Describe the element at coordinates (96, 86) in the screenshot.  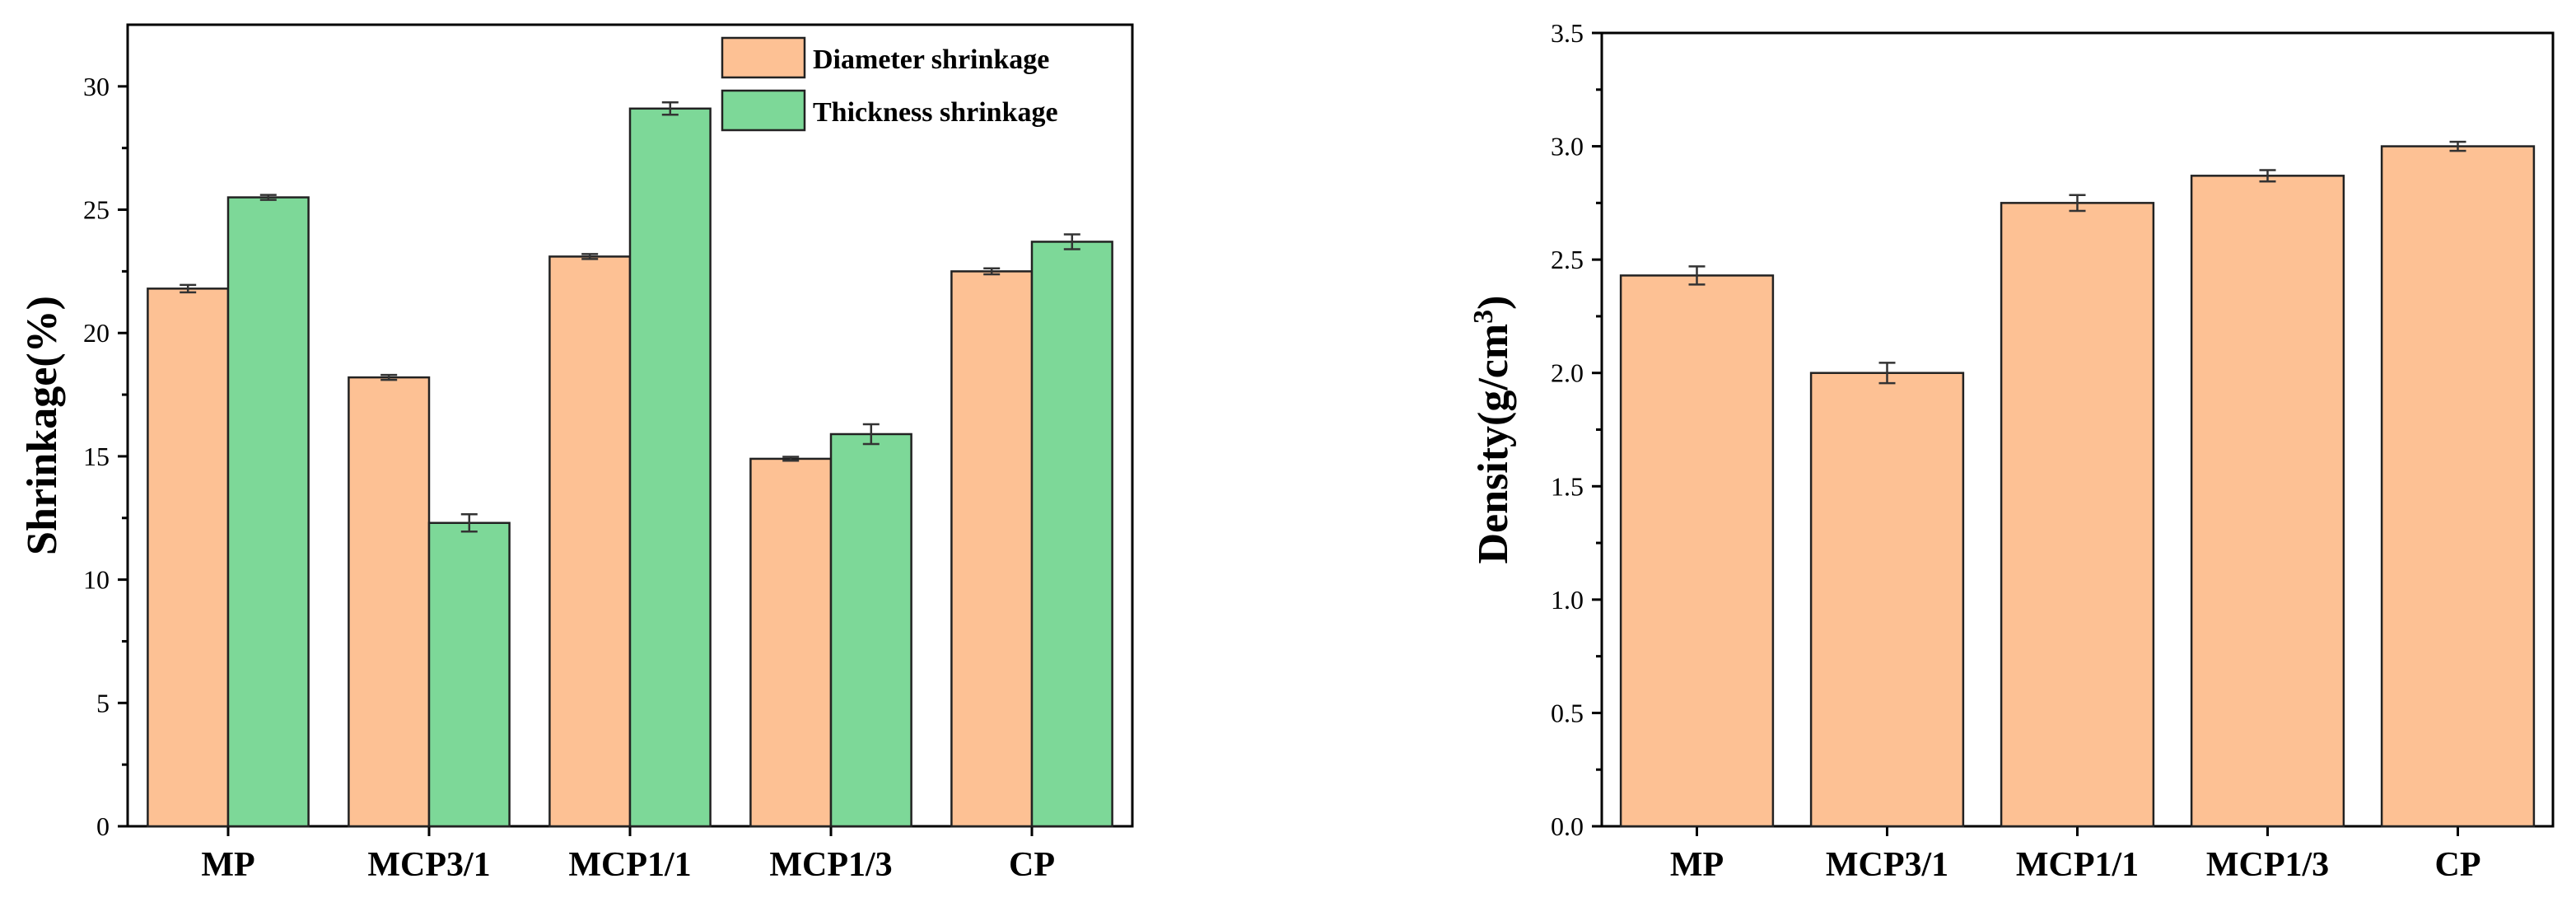
I see `y-tick-label: 30` at that location.